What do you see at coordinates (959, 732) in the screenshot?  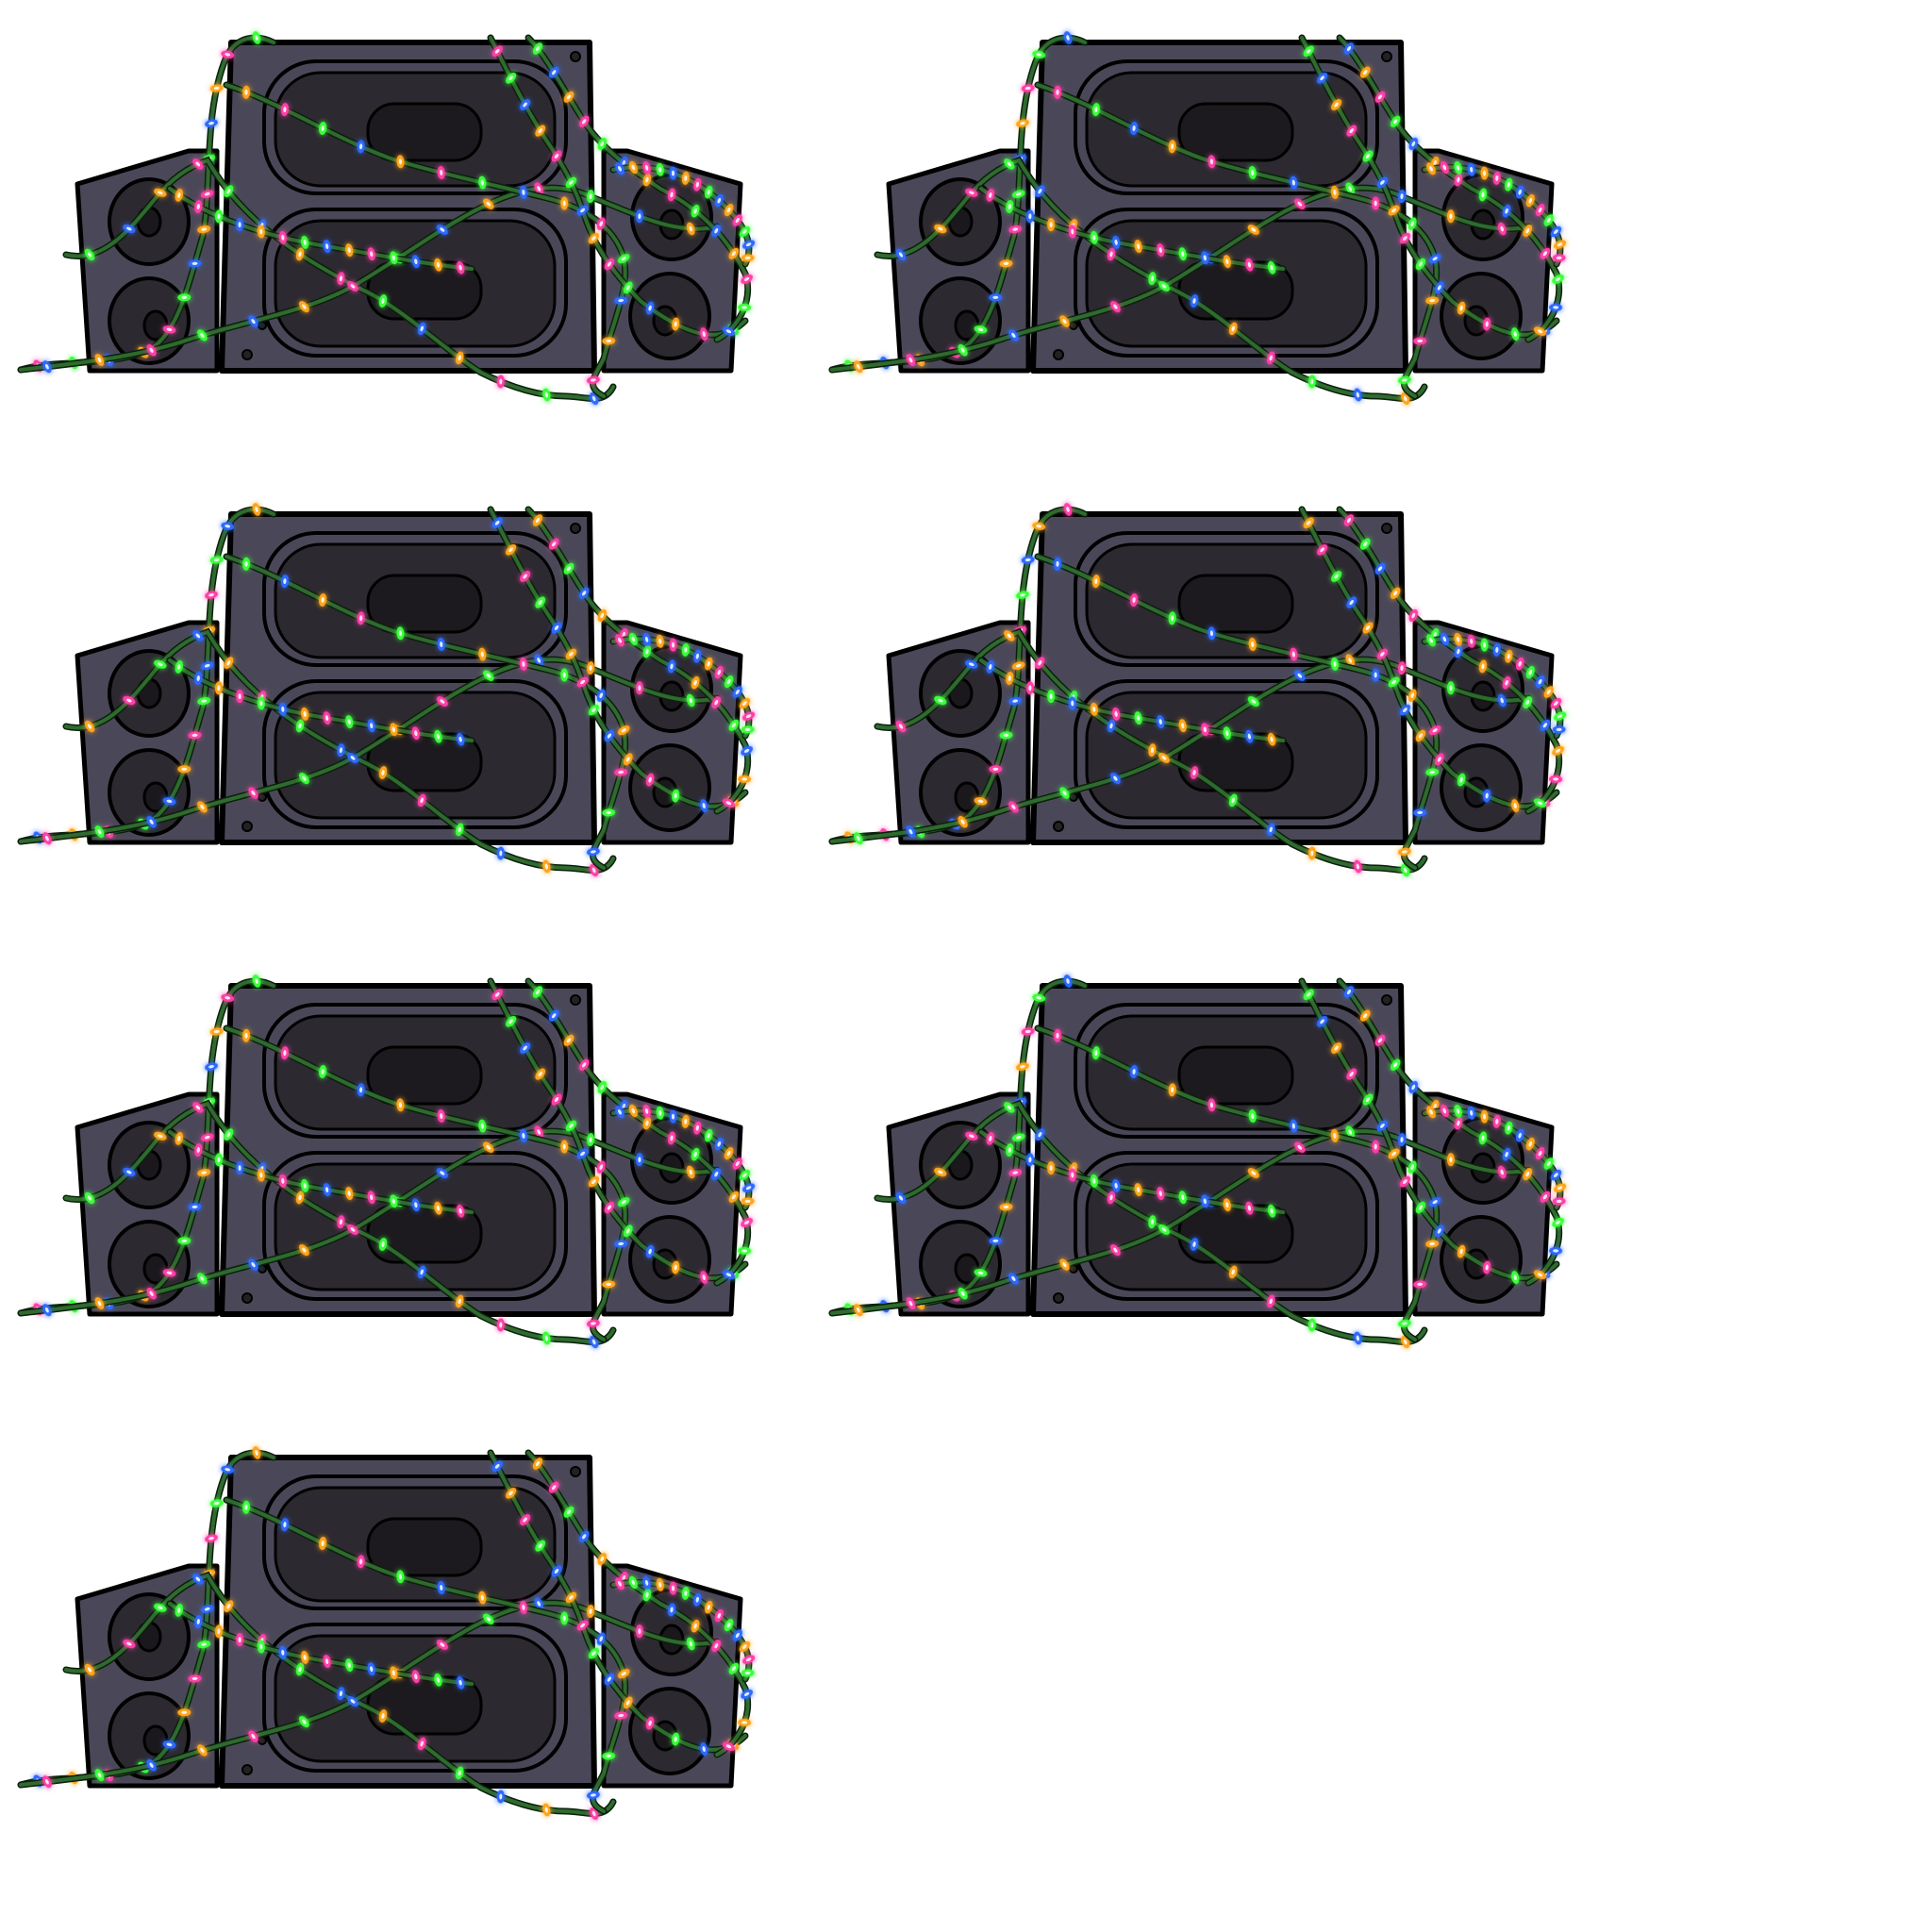 I see `left-speaker-cabinet` at bounding box center [959, 732].